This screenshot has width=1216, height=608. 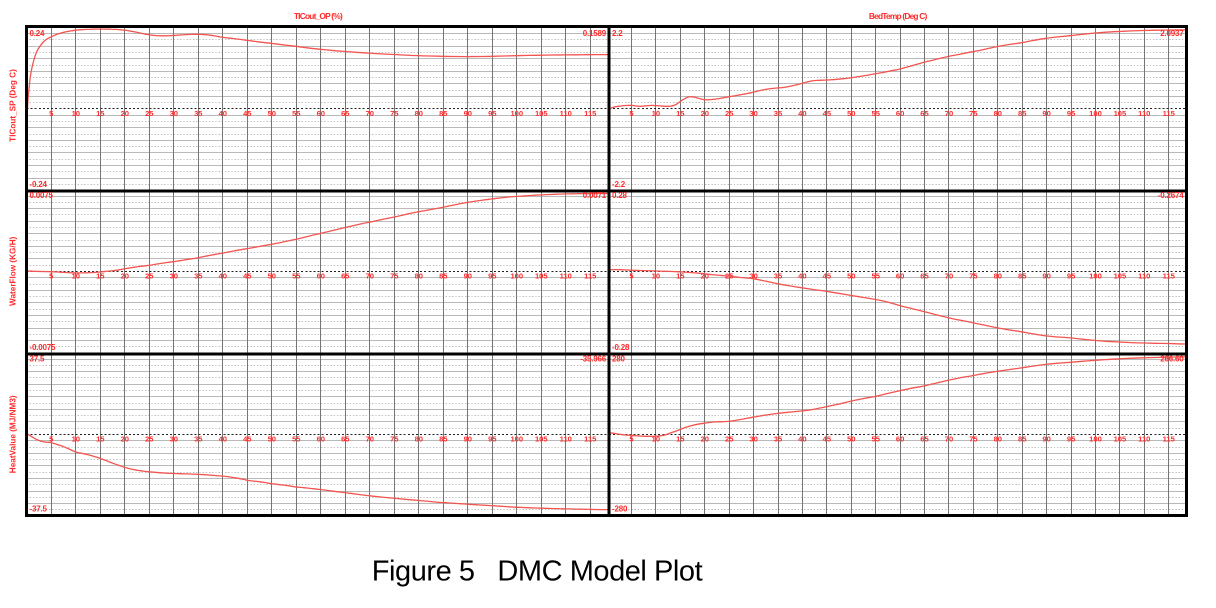 I want to click on svg-text: 0.0071, so click(x=595, y=195).